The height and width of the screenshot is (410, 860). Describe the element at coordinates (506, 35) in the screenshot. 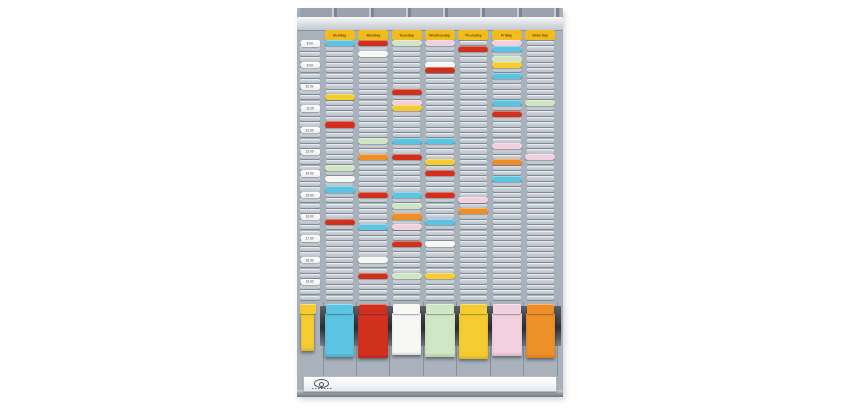

I see `day-header-friday: Friday` at that location.